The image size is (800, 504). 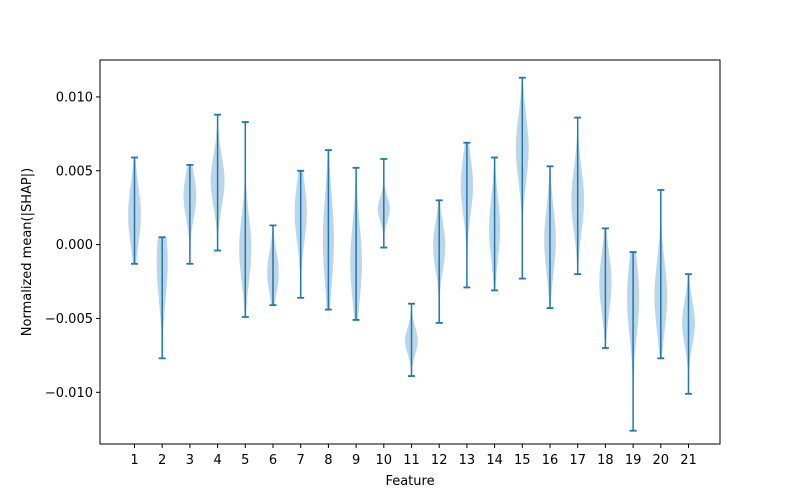 What do you see at coordinates (550, 460) in the screenshot?
I see `x-tick-label: 16` at bounding box center [550, 460].